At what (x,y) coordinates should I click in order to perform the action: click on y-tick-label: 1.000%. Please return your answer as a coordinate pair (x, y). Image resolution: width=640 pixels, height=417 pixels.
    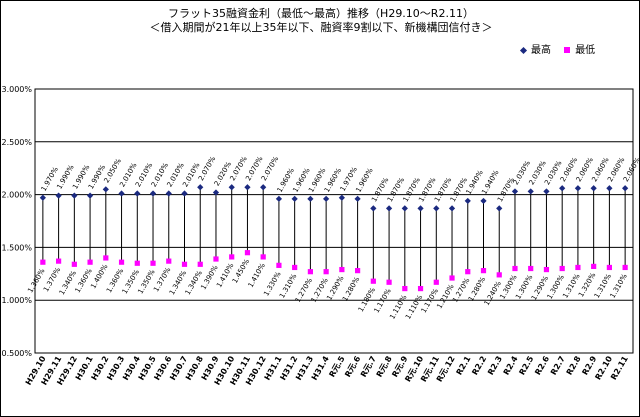
    Looking at the image, I should click on (16, 300).